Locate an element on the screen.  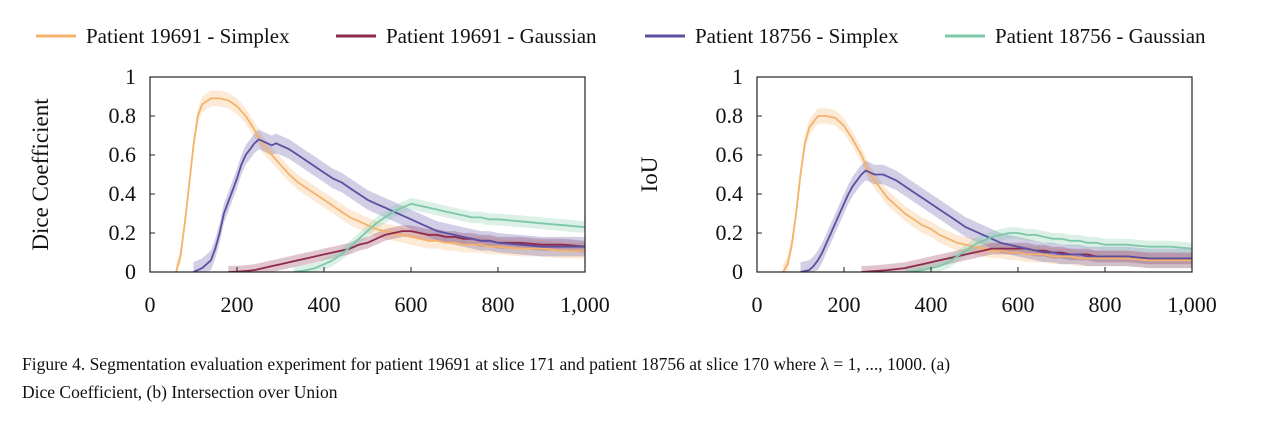
legend-item-patient-19691-gaussian: Patient 19691 - Gaussian is located at coordinates (466, 36).